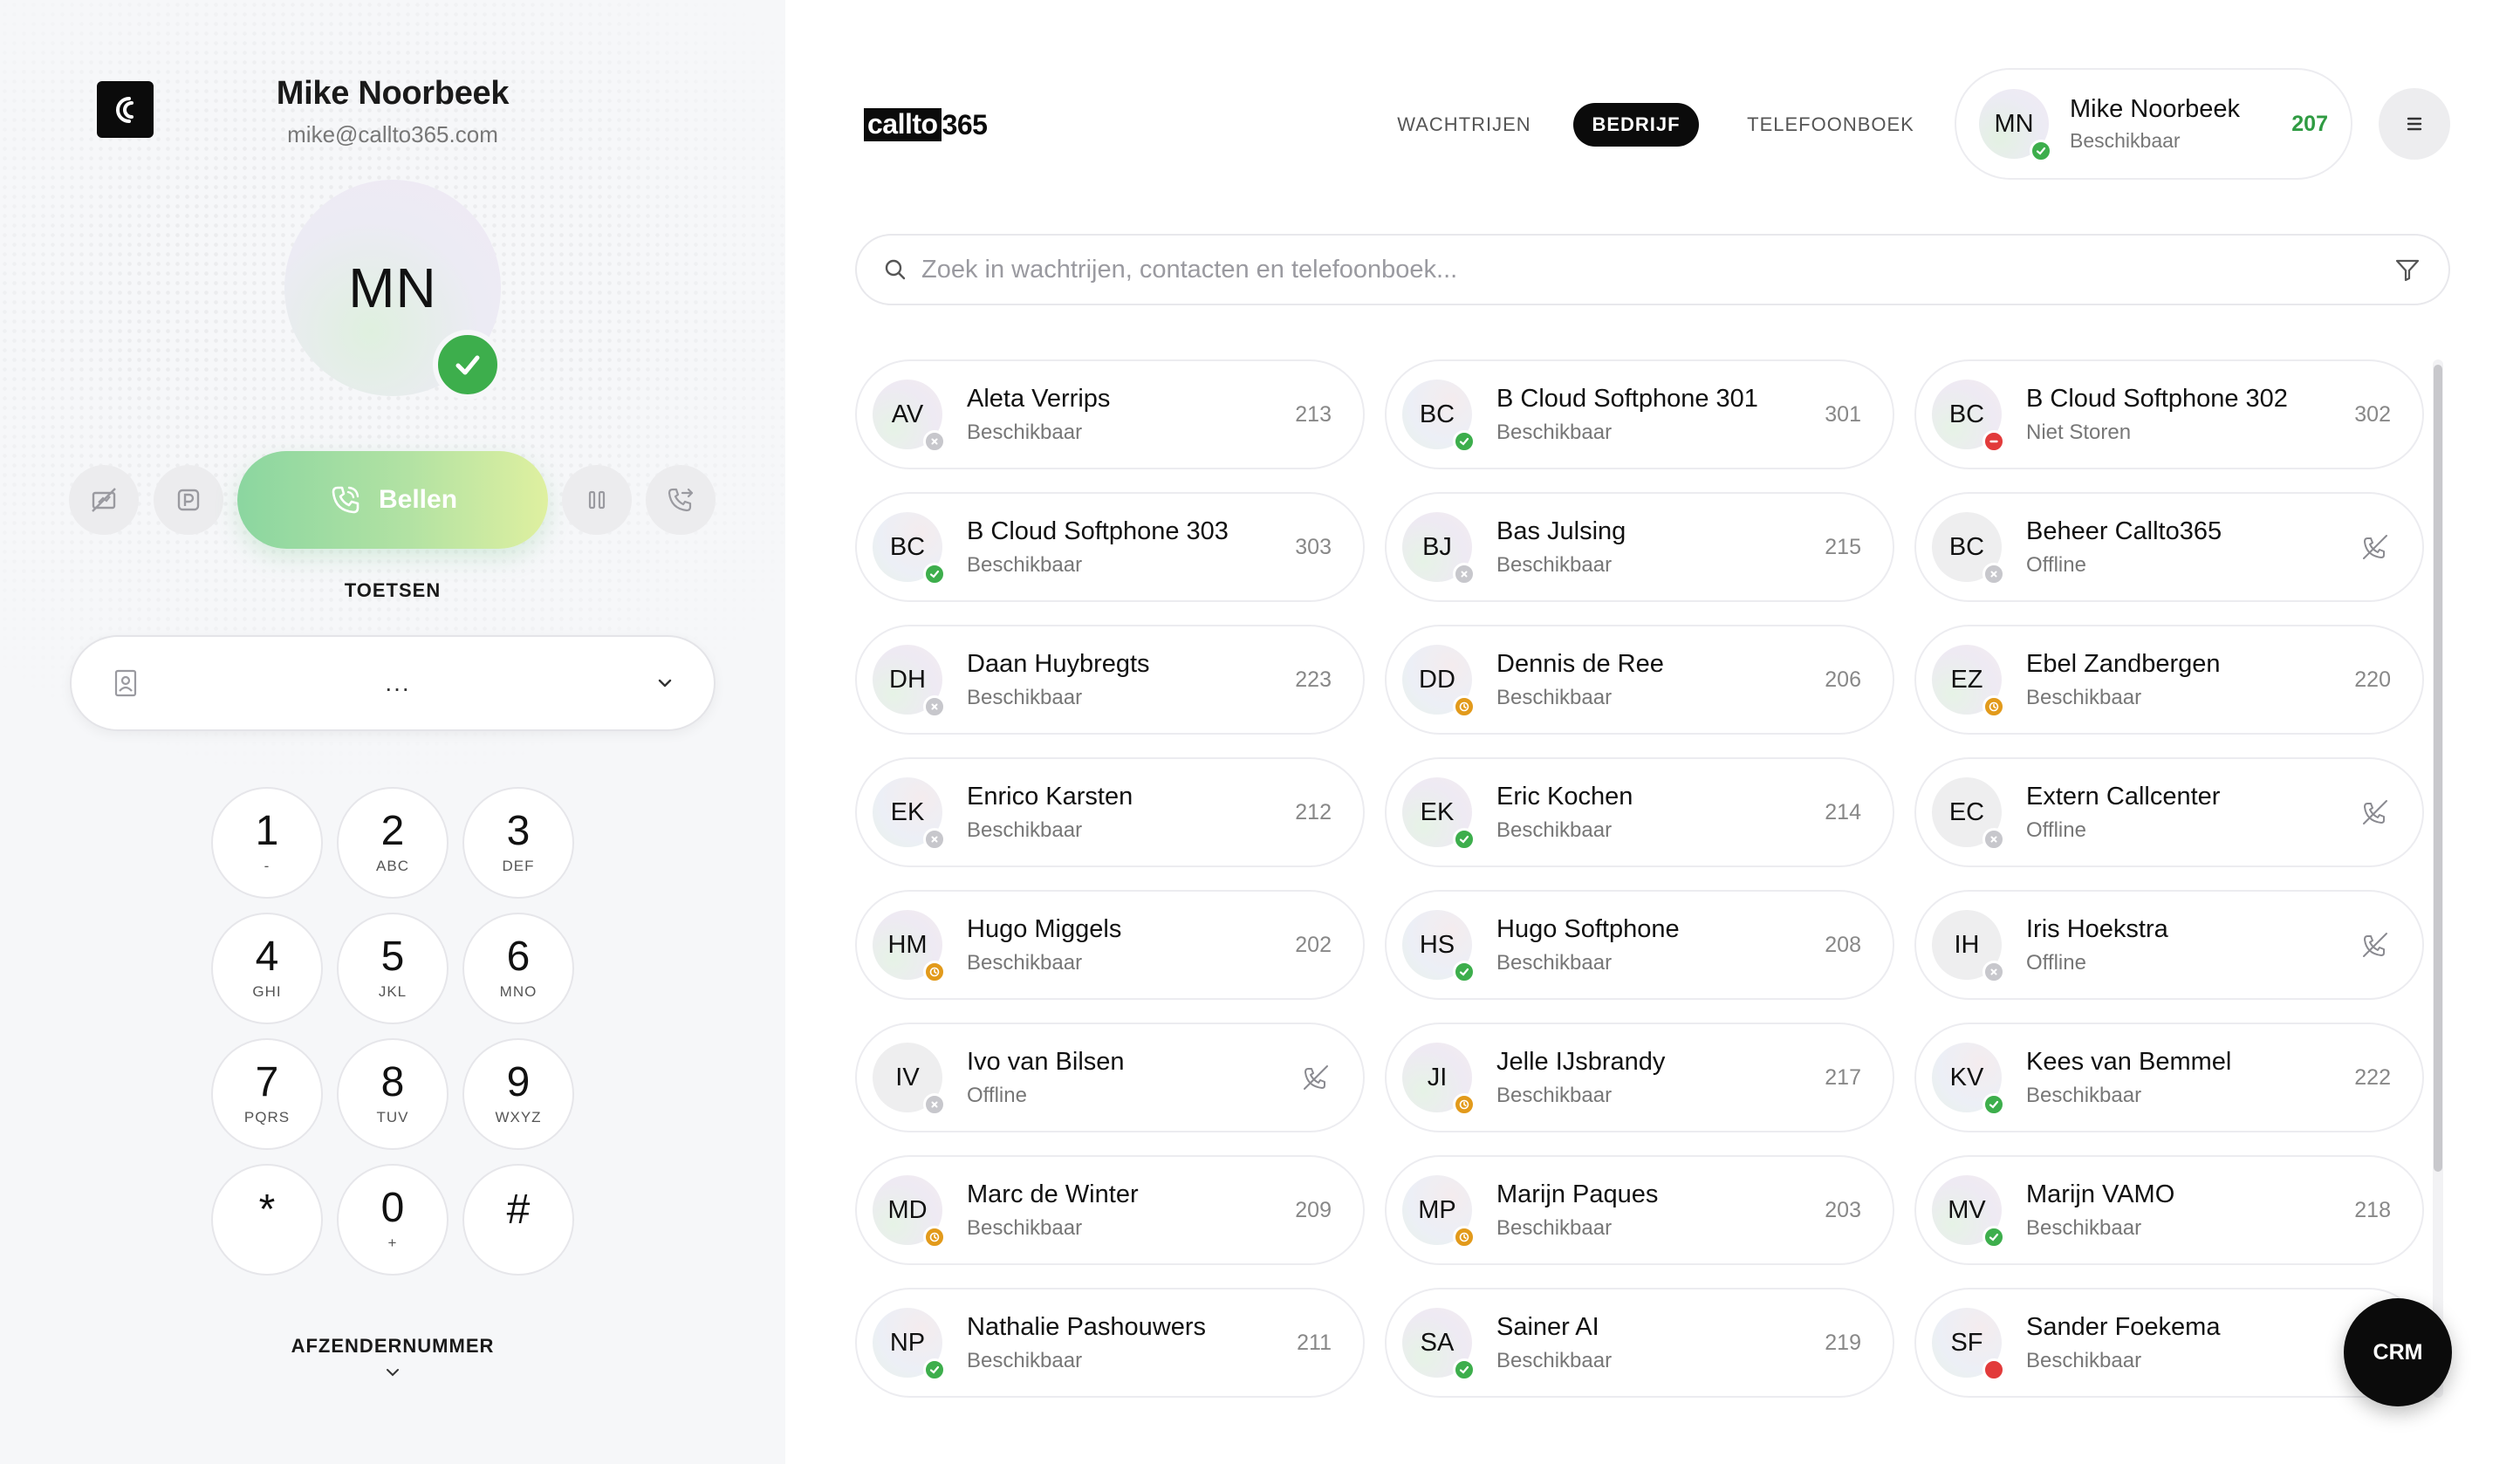 Image resolution: width=2520 pixels, height=1464 pixels. What do you see at coordinates (518, 1082) in the screenshot?
I see `key-digit: 9` at bounding box center [518, 1082].